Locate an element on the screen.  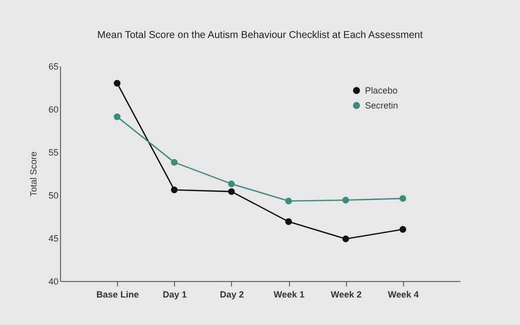
y-tick-label: 40 is located at coordinates (53, 281).